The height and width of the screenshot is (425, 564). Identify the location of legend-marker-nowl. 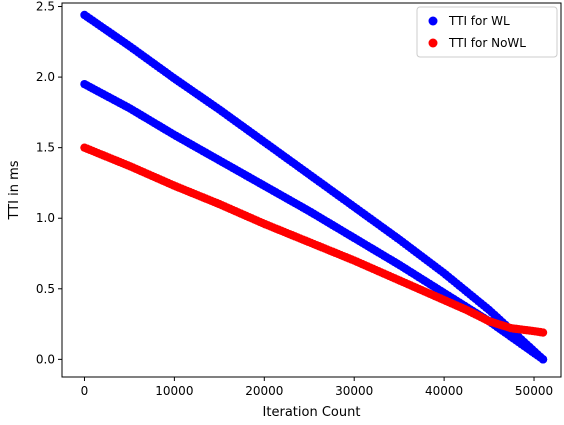
(433, 43).